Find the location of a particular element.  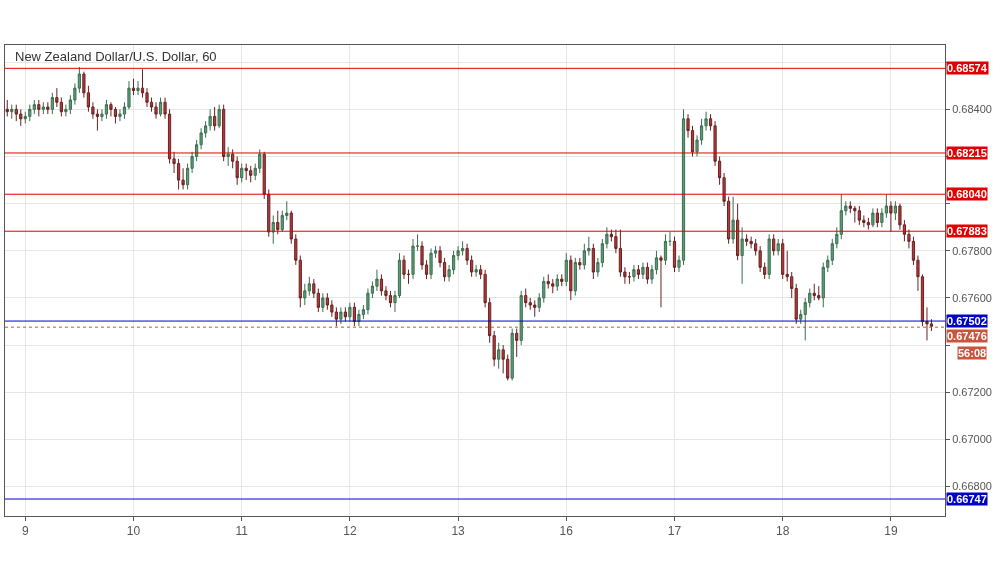

y-tick-label: 0.66800 is located at coordinates (972, 486).